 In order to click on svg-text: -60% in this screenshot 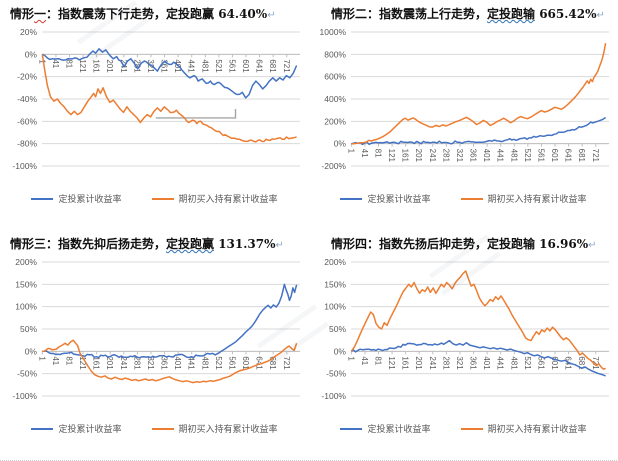, I will do `click(27, 121)`.